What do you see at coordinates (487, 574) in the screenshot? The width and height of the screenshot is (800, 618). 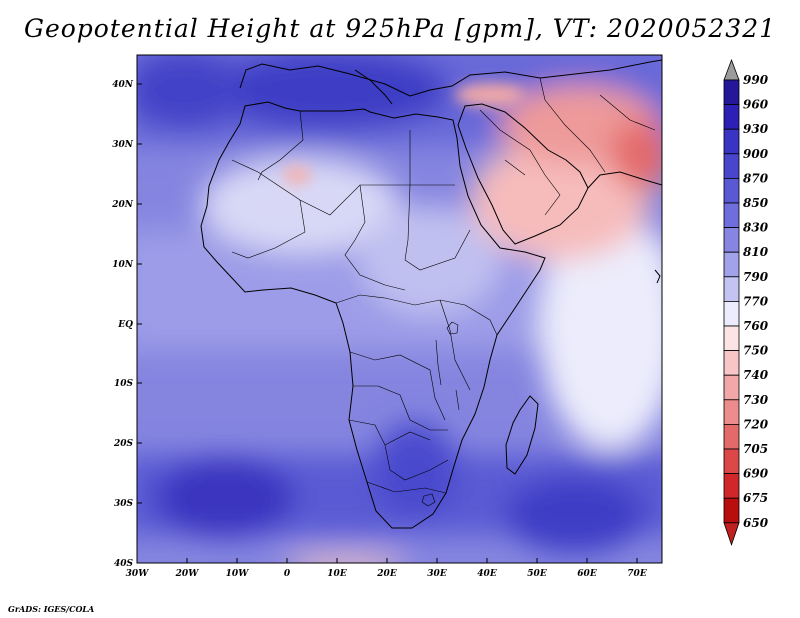 I see `lon-tick-label: 40E` at bounding box center [487, 574].